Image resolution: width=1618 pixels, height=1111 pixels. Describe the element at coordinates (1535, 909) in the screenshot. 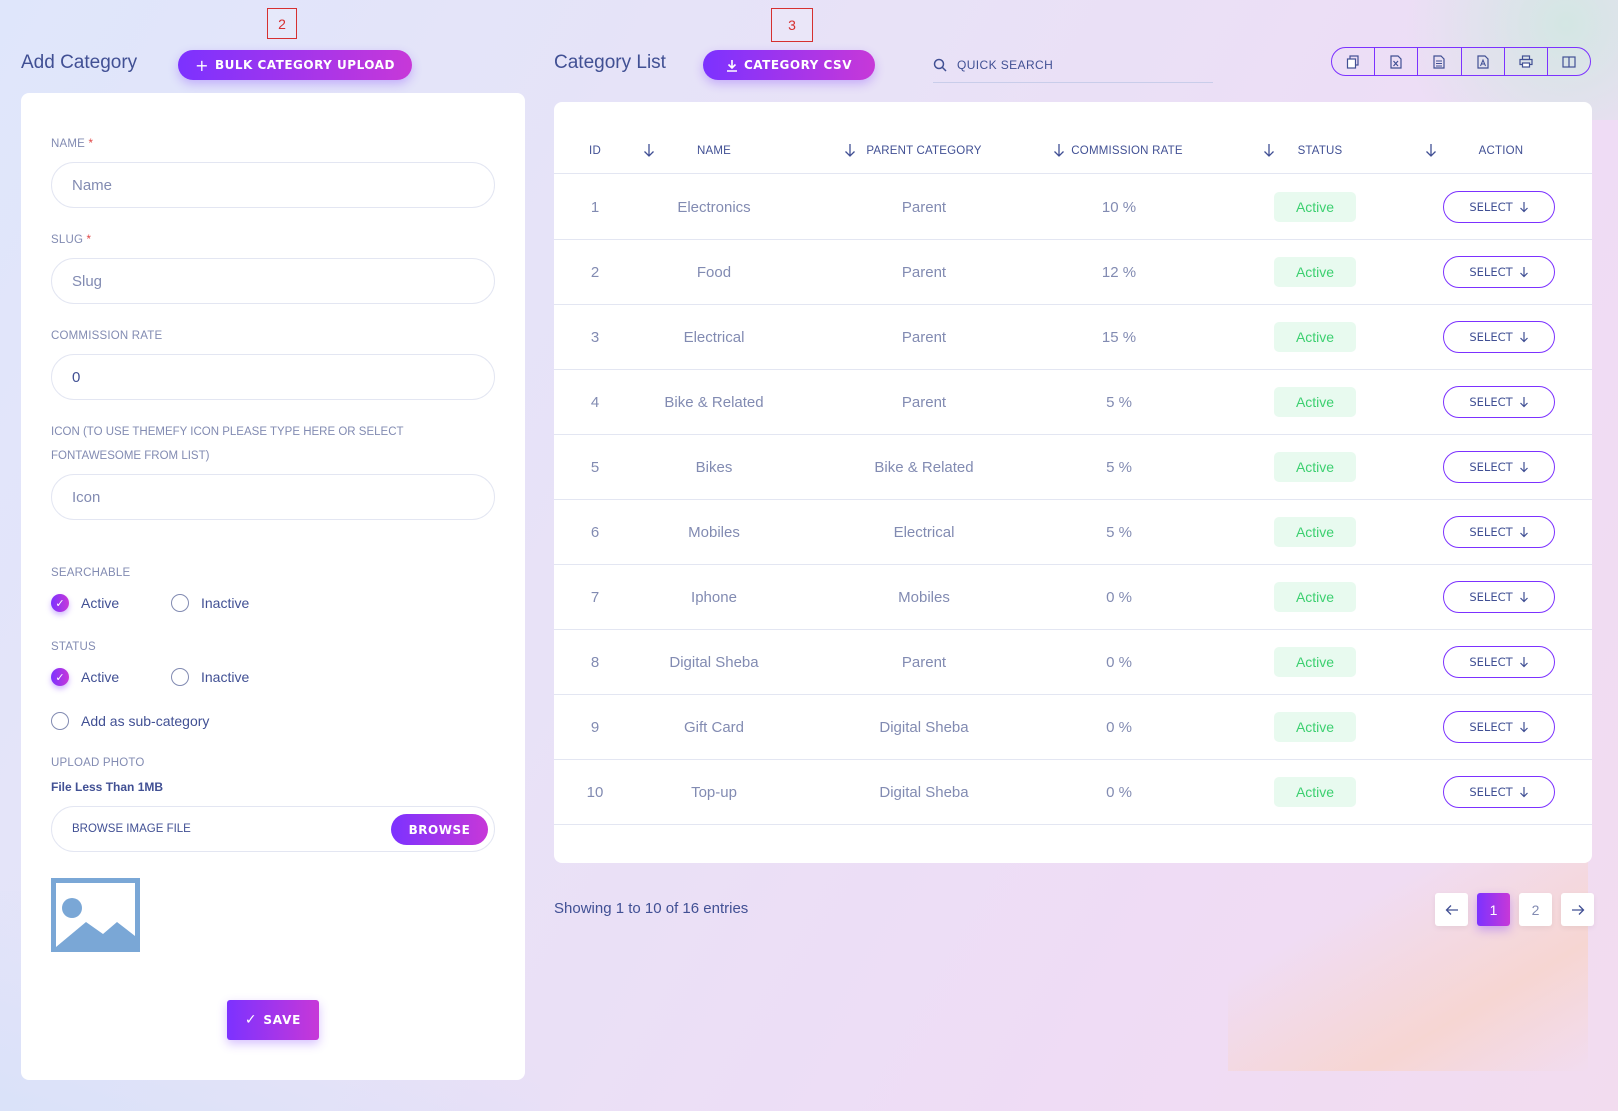

I see `page-2-button: 2` at that location.